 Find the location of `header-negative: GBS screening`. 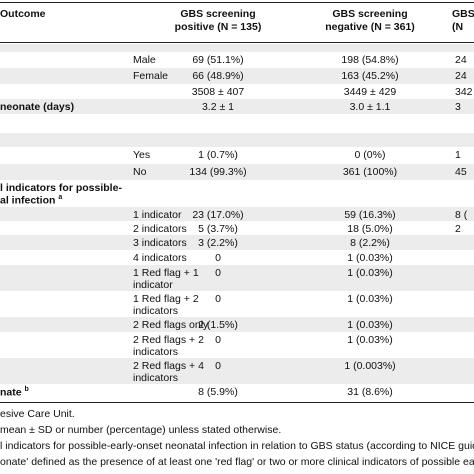

header-negative: GBS screening is located at coordinates (370, 14).